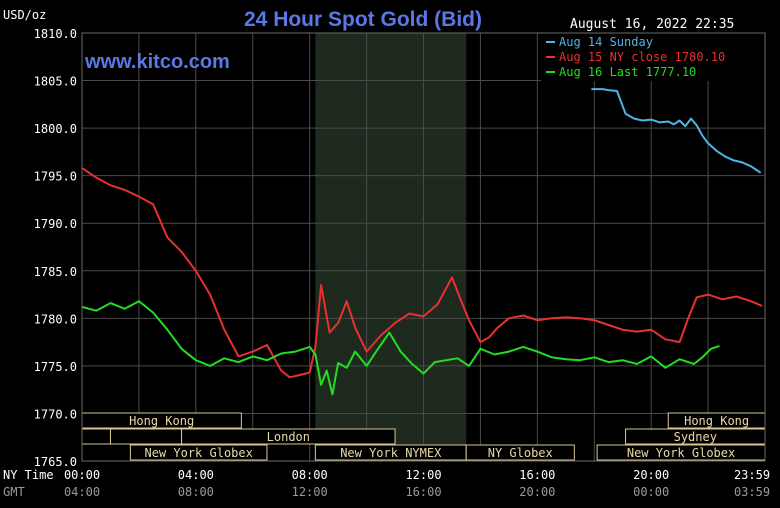 Image resolution: width=780 pixels, height=508 pixels. Describe the element at coordinates (652, 24) in the screenshot. I see `chart-timestamp: August 16, 2022 22:35` at that location.